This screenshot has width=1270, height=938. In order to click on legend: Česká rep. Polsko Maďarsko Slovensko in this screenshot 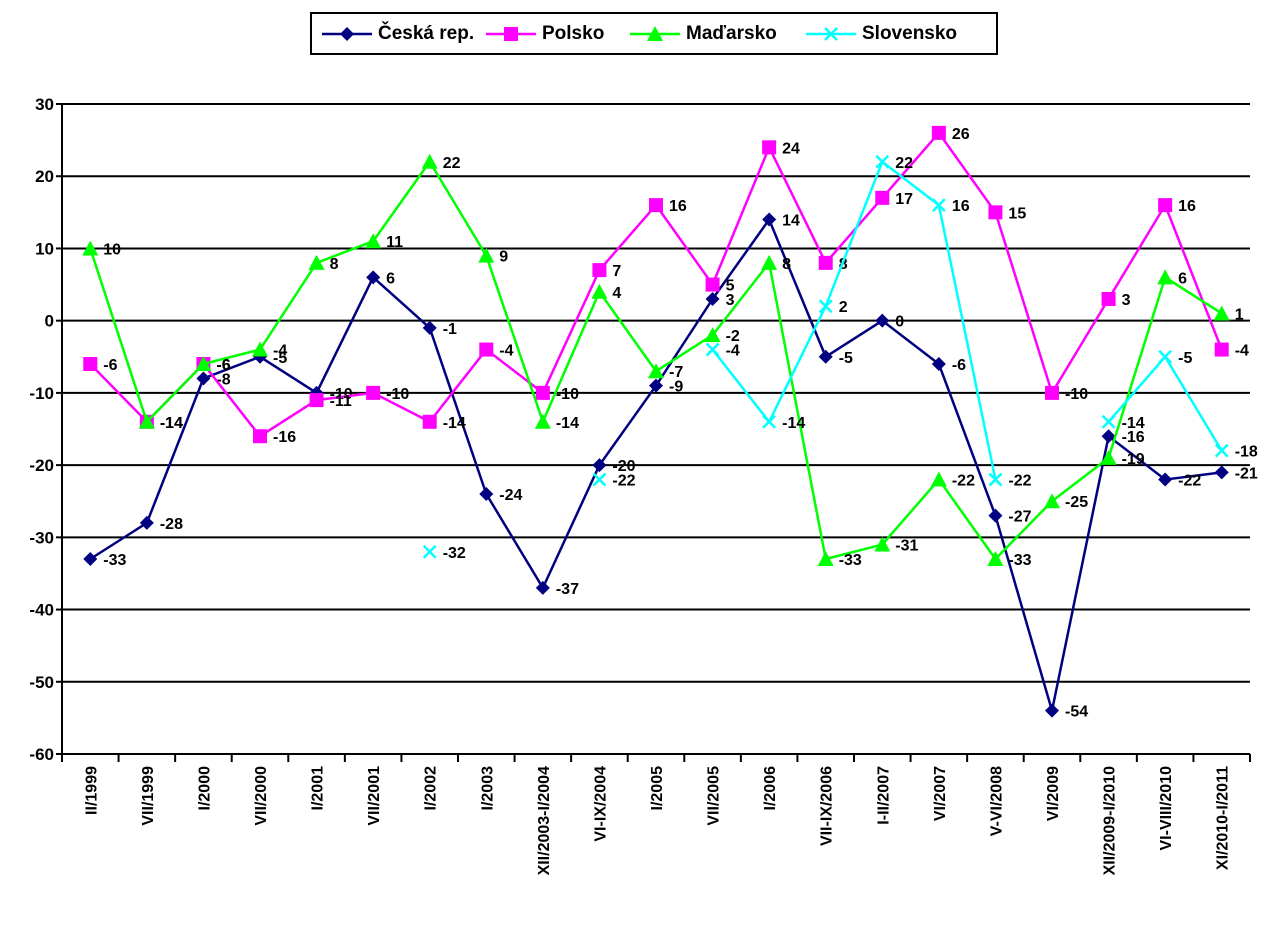, I will do `click(654, 33)`.